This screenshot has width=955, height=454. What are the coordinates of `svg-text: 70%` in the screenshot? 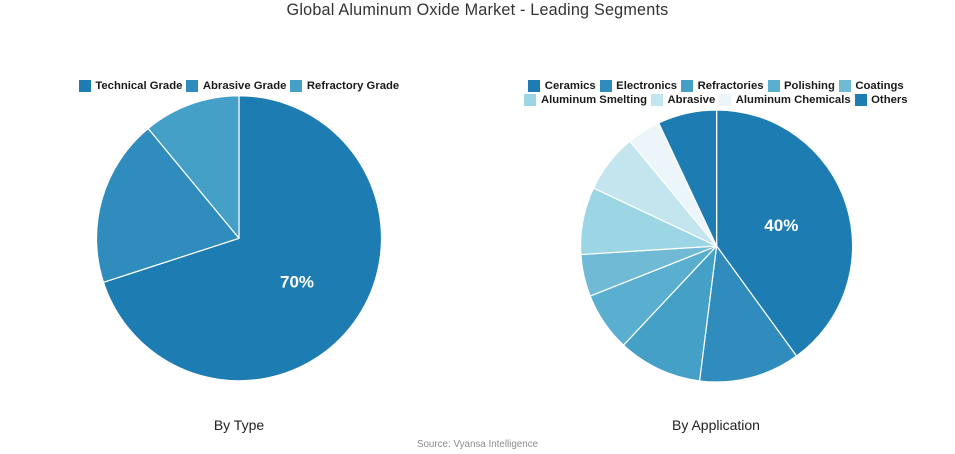 It's located at (297, 281).